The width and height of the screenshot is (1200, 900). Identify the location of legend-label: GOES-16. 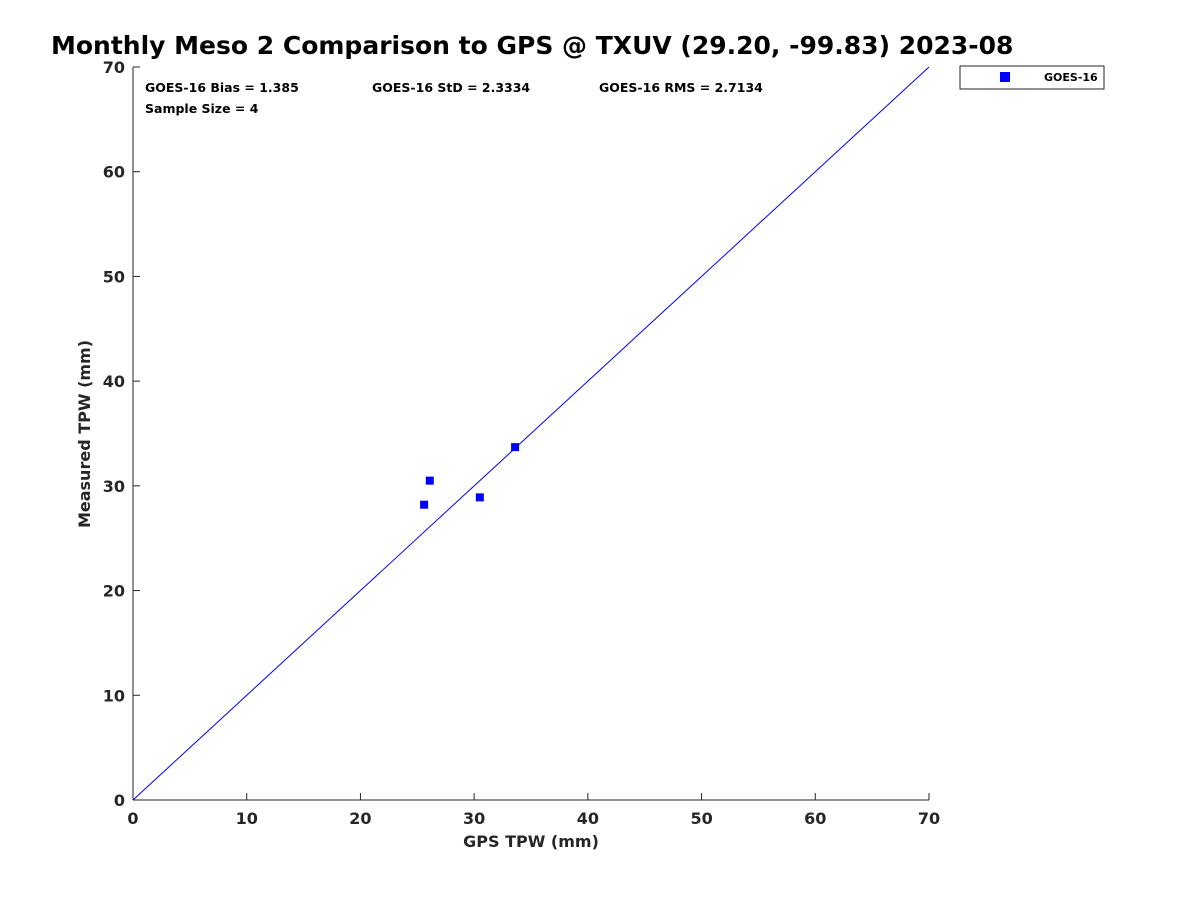
(1071, 77).